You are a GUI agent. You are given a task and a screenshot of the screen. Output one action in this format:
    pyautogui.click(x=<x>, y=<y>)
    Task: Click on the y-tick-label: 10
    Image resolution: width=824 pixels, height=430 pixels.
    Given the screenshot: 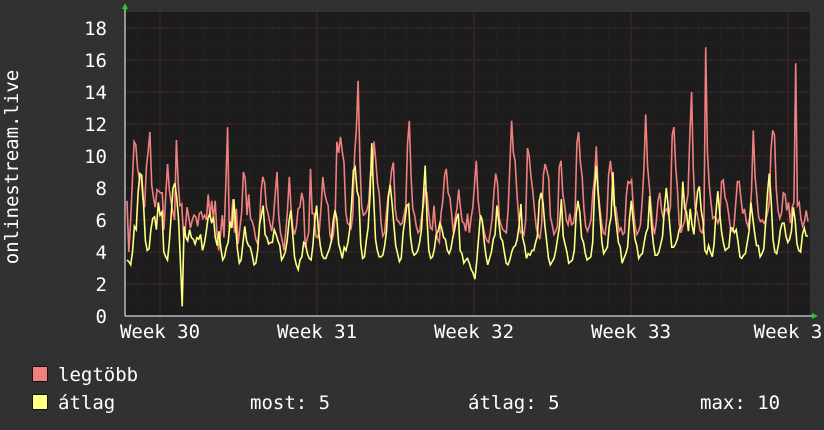 What is the action you would take?
    pyautogui.click(x=95, y=157)
    